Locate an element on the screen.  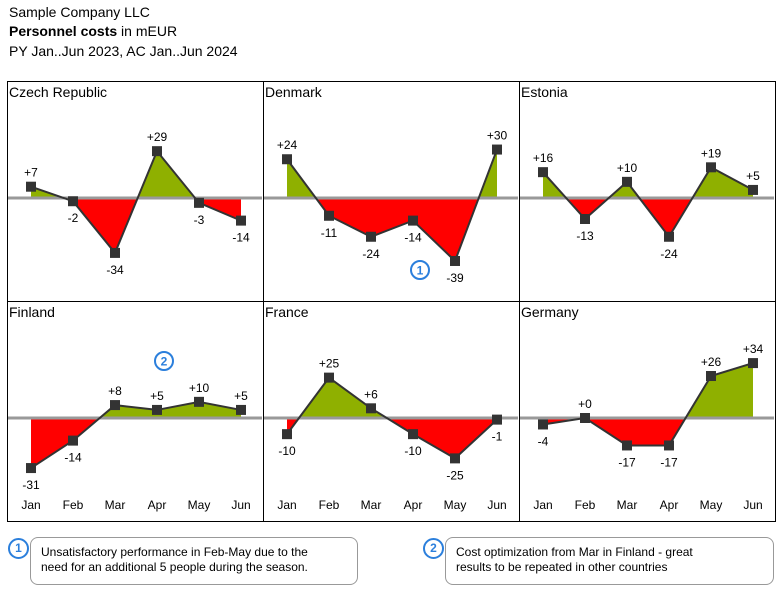
data-label-apr: -17 is located at coordinates (669, 462).